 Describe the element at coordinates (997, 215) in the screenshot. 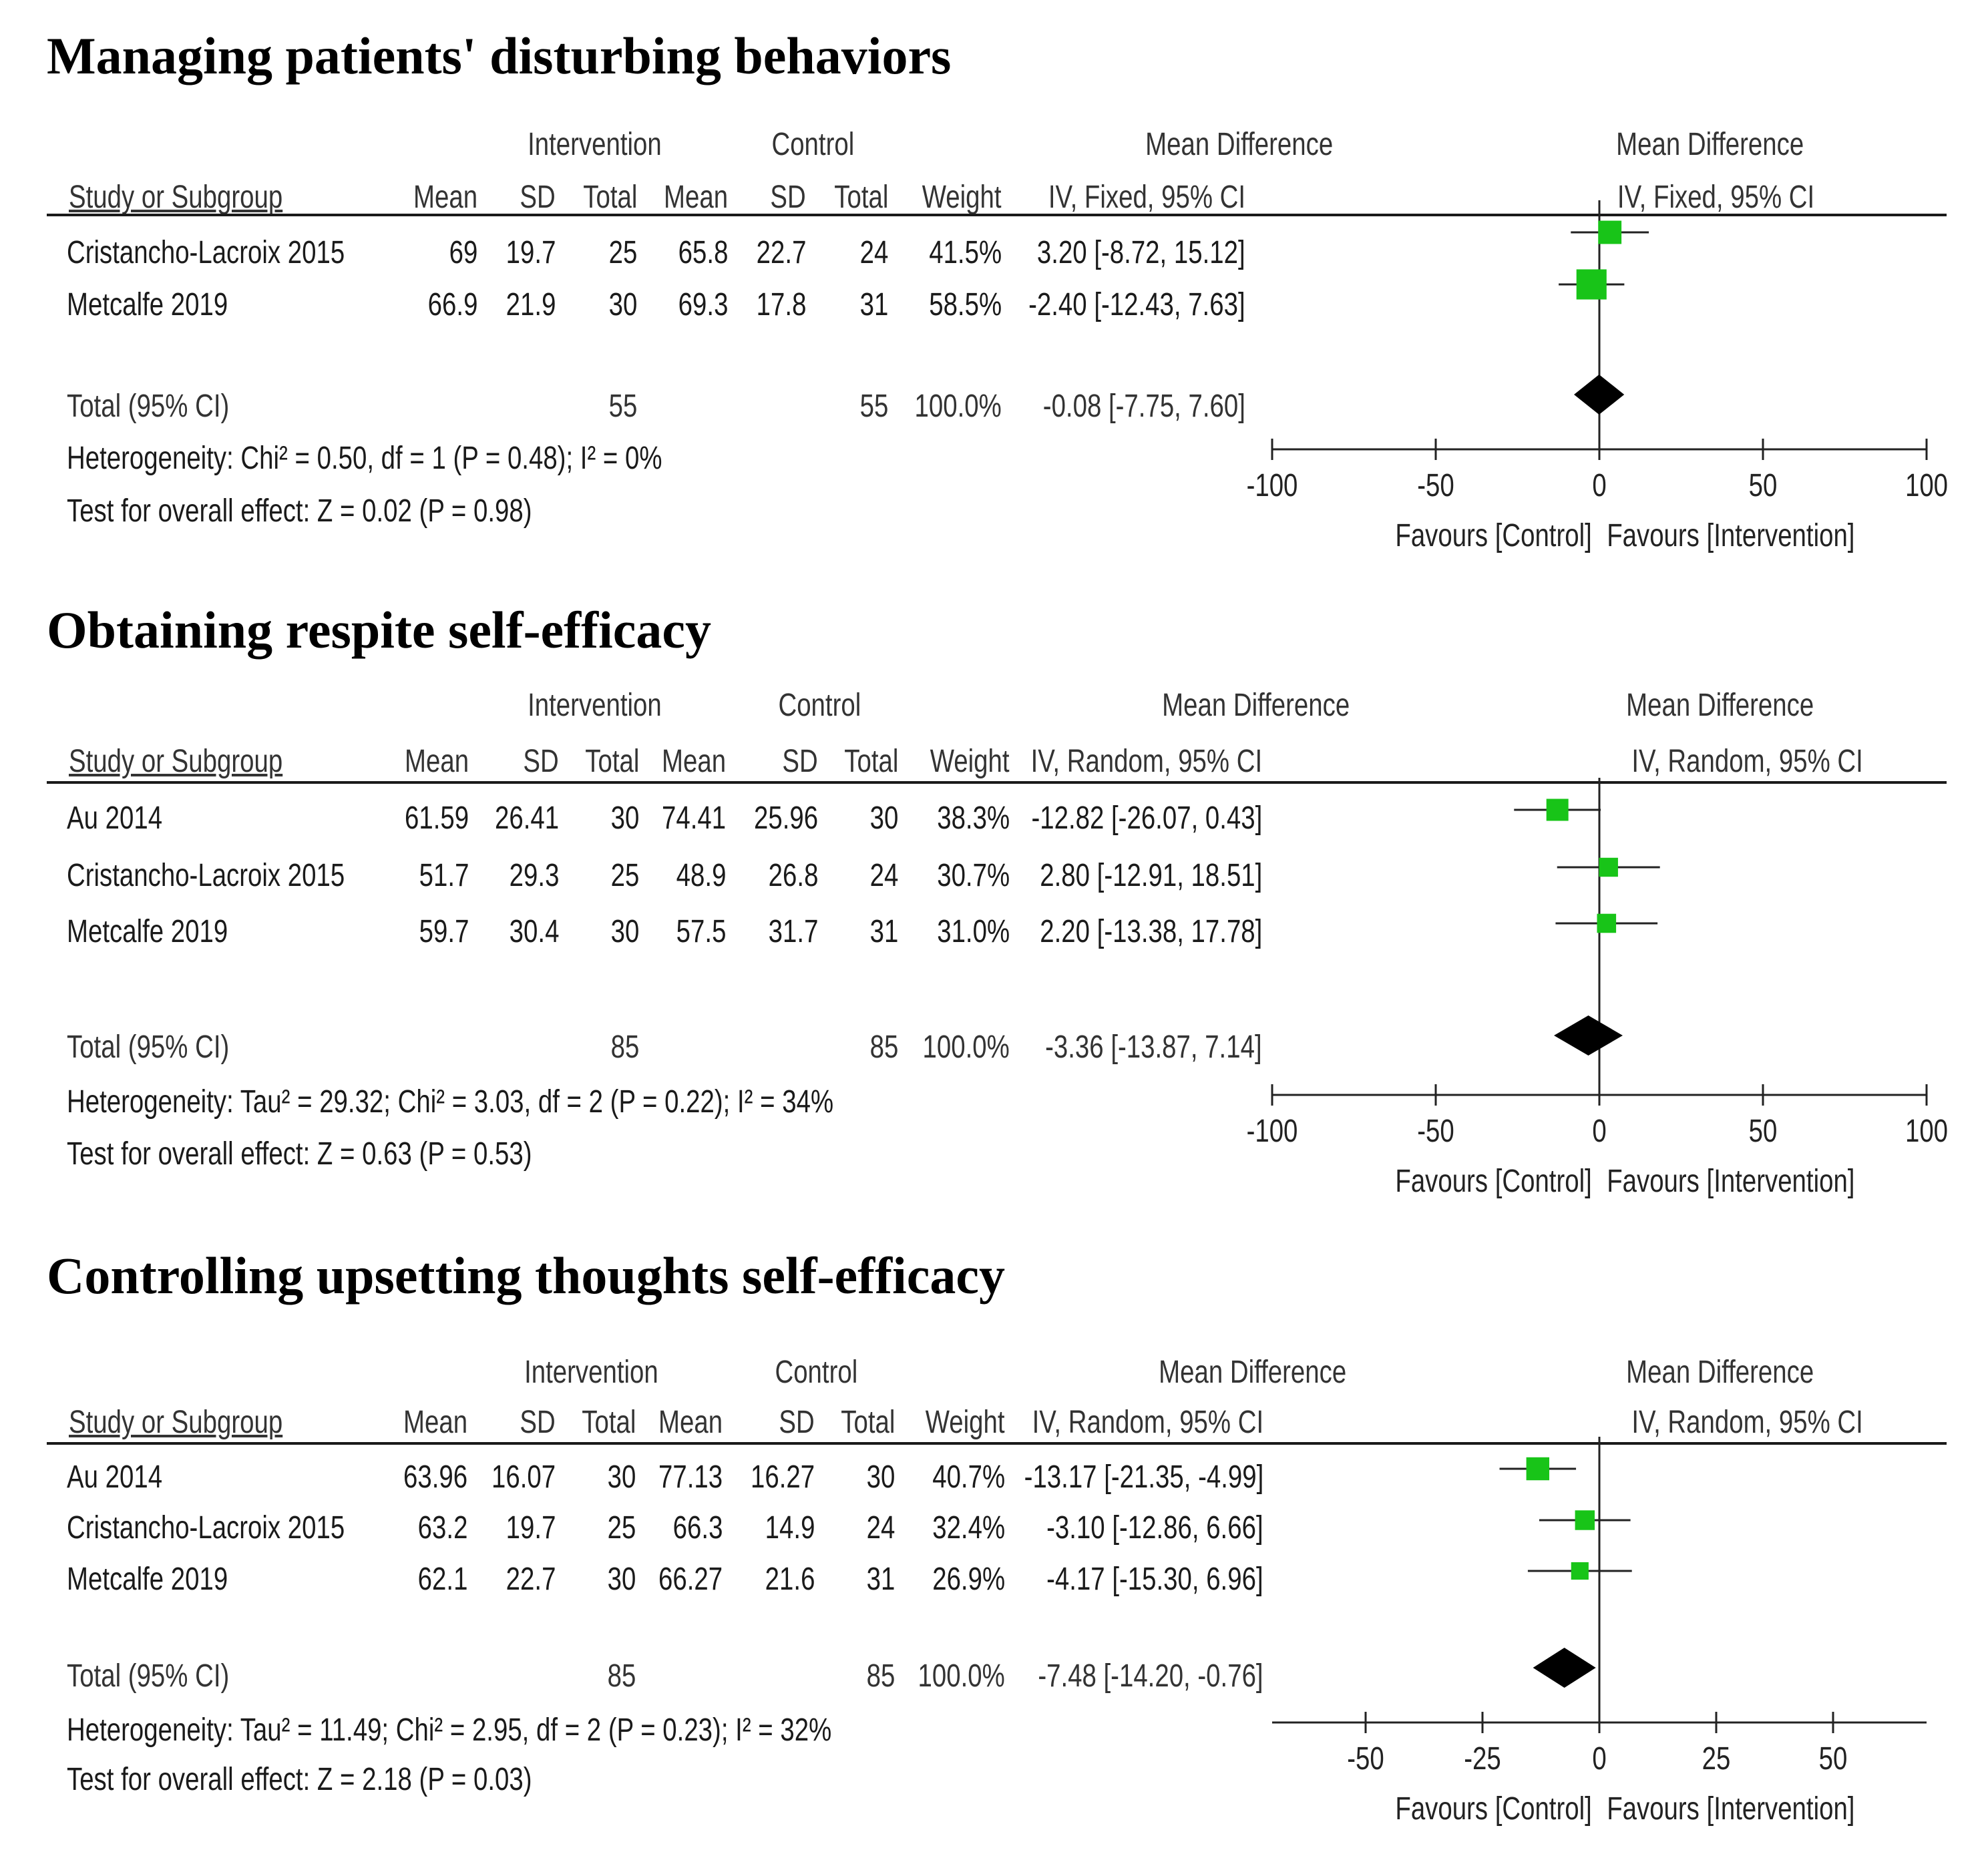

I see `header-rule` at that location.